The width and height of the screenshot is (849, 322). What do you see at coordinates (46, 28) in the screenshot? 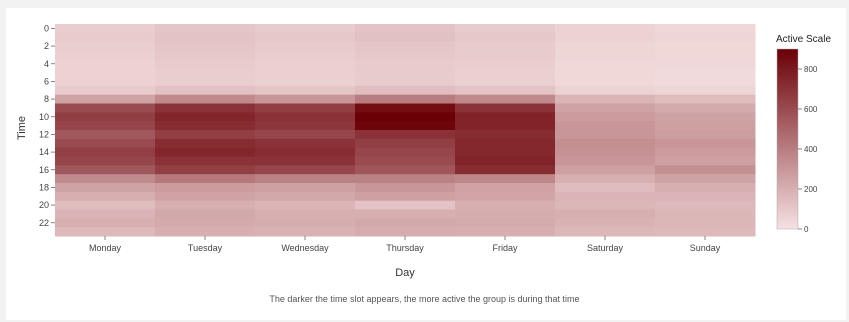
I see `y-tick-label: 0` at bounding box center [46, 28].